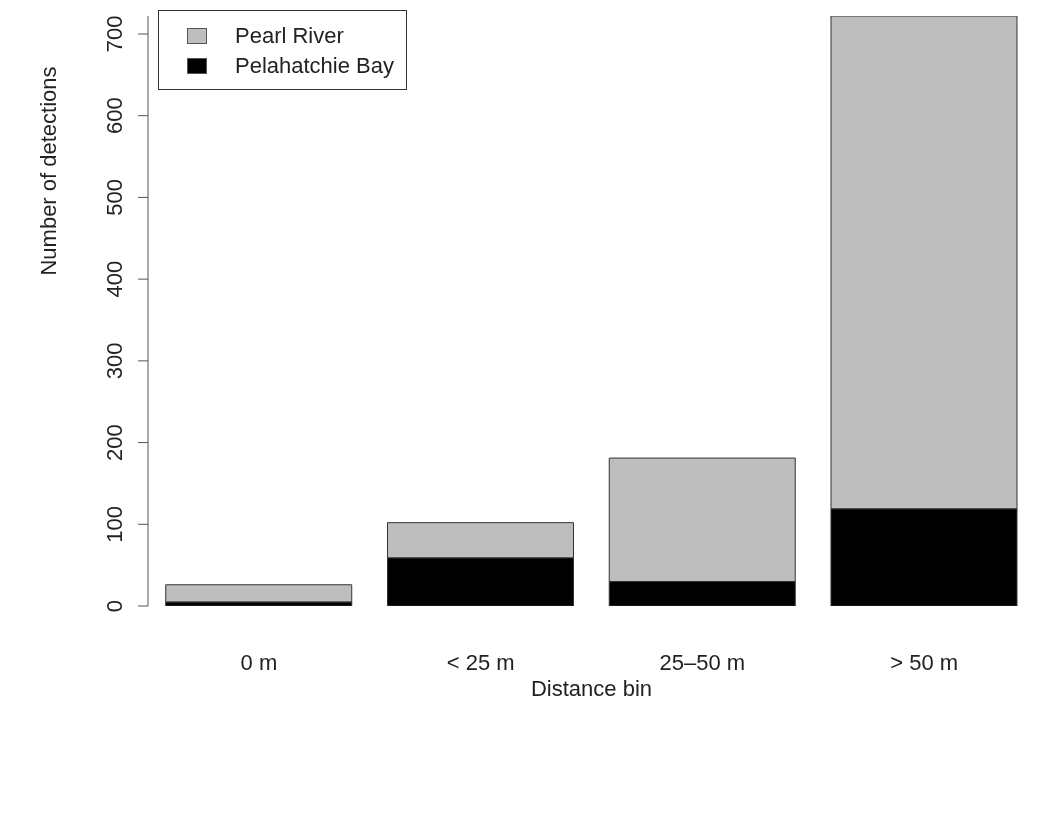 The width and height of the screenshot is (1043, 824). Describe the element at coordinates (114, 116) in the screenshot. I see `y-tick-label: 600` at that location.